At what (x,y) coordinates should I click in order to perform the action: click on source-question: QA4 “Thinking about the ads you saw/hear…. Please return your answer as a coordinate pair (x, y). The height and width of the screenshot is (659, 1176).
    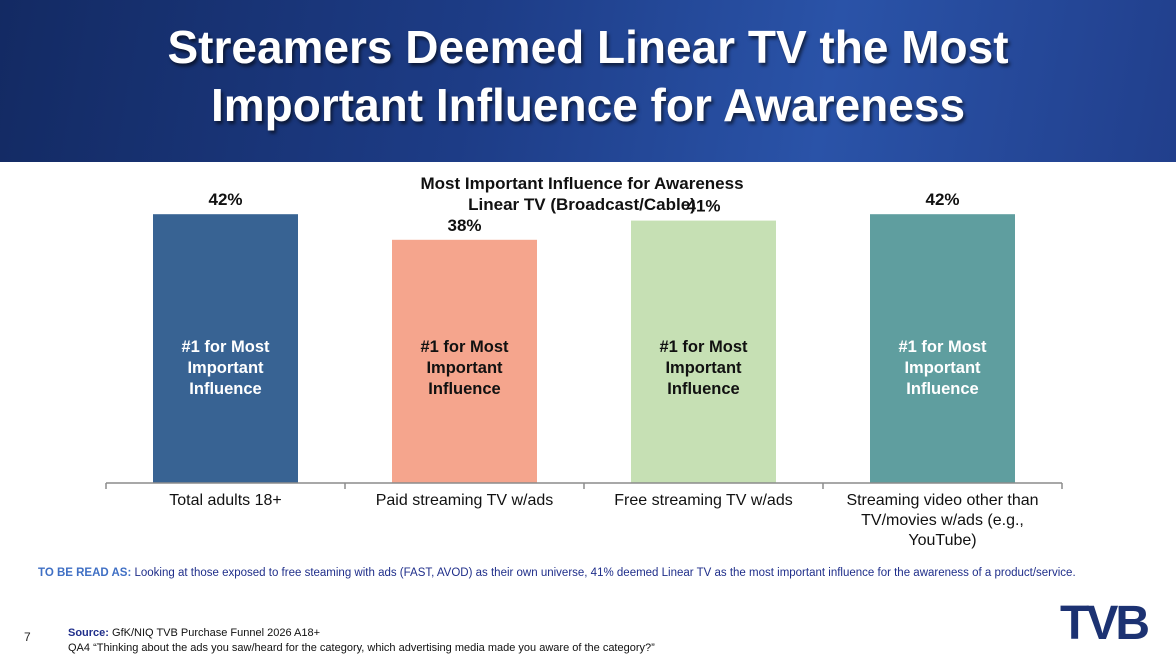
    Looking at the image, I should click on (361, 648).